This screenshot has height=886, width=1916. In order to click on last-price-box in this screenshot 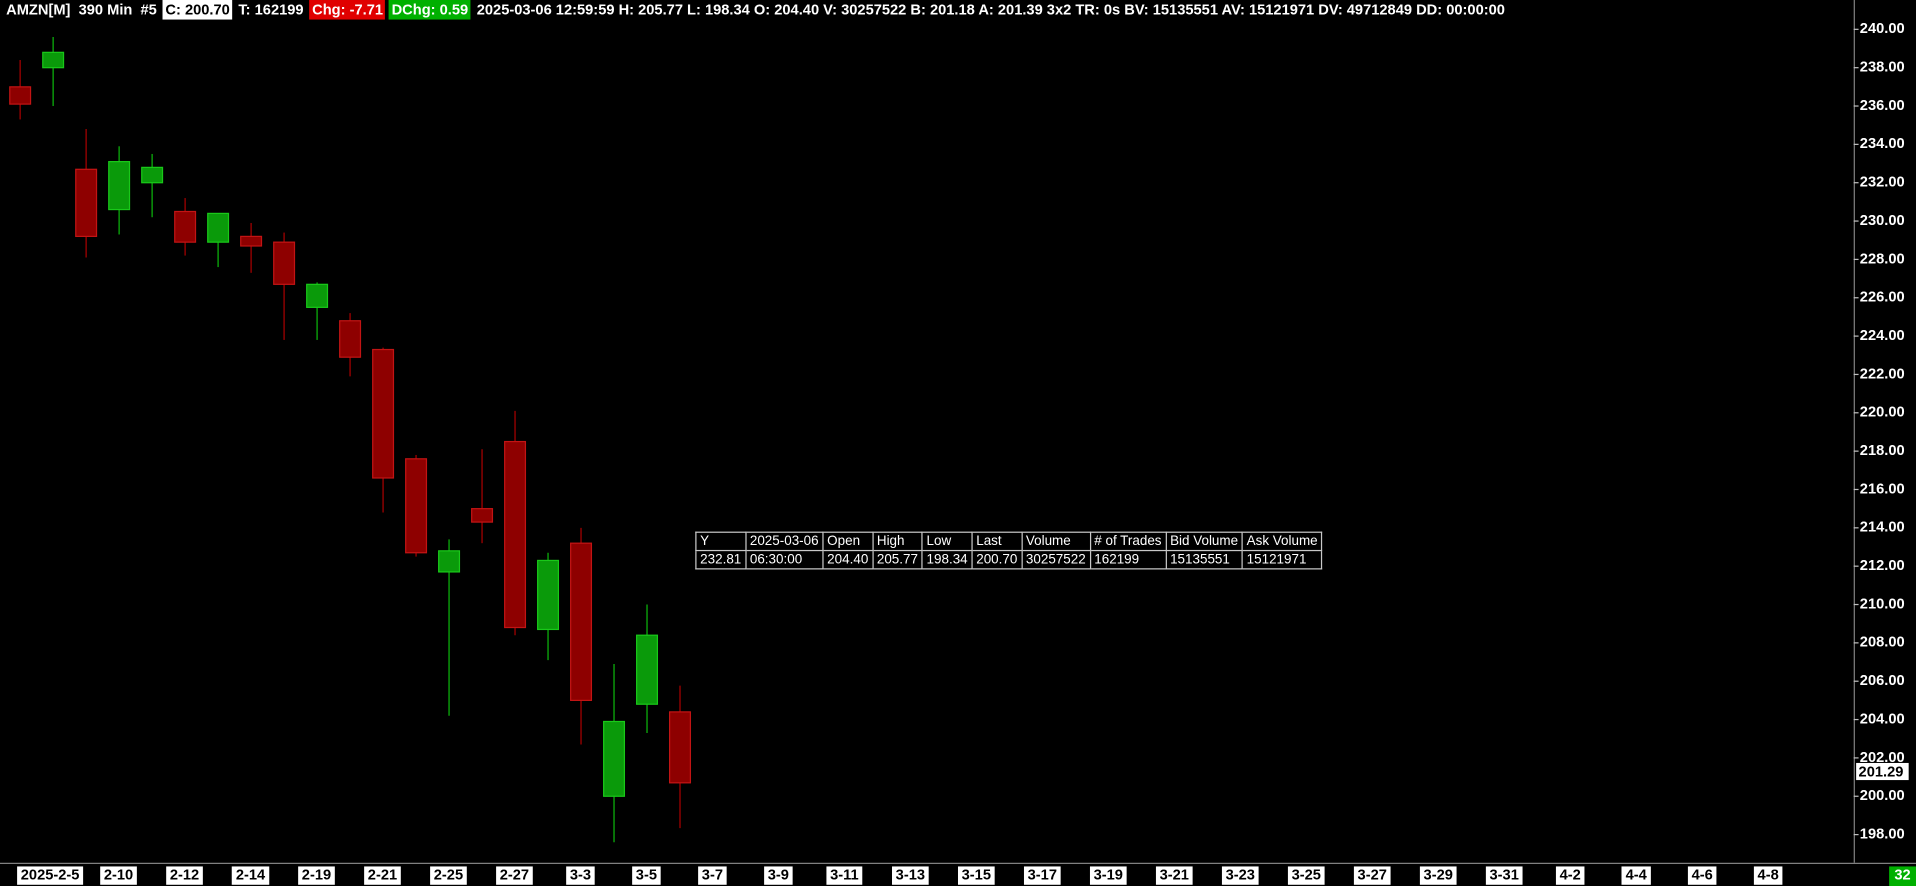, I will do `click(1882, 771)`.